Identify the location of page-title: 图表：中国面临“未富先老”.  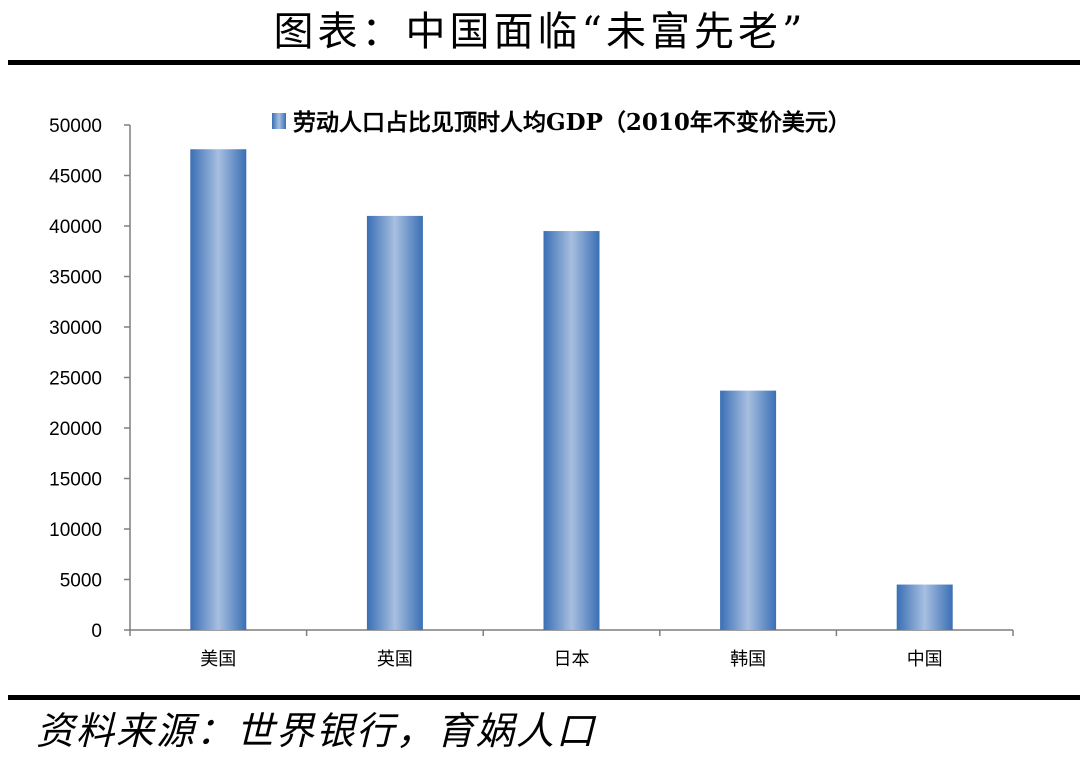
(540, 32).